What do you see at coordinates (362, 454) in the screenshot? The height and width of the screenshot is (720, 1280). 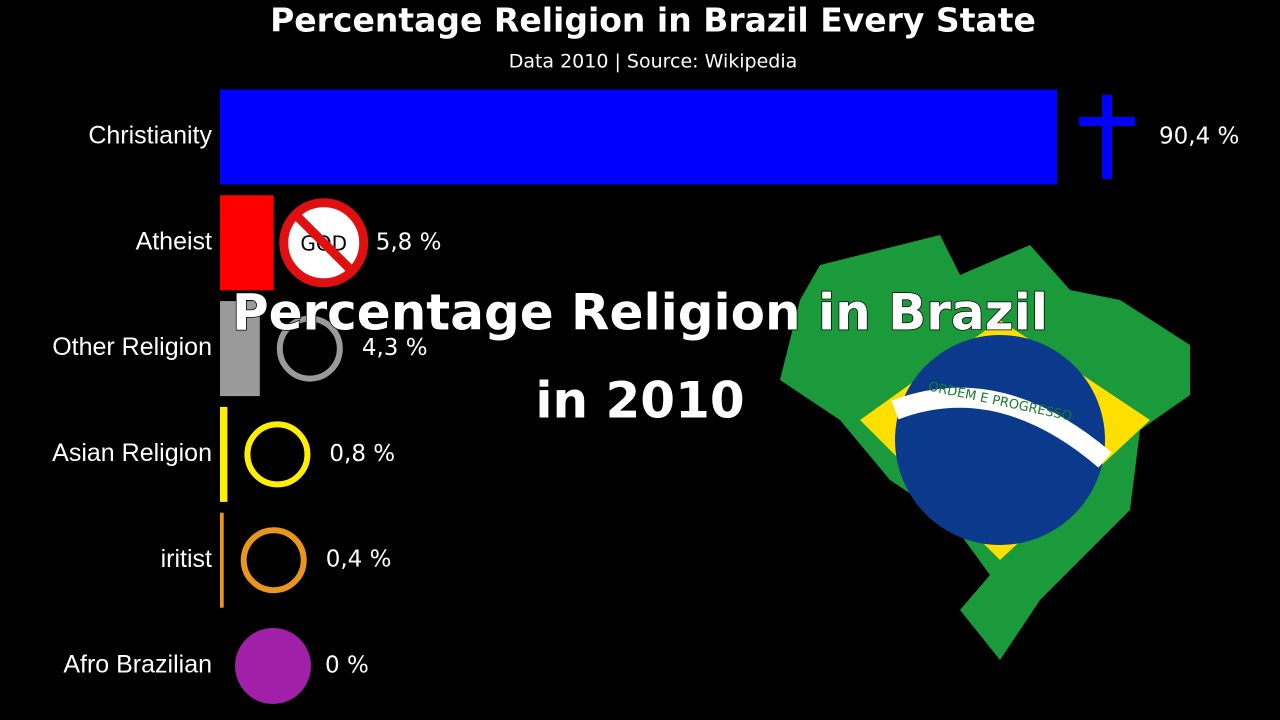 I see `value-label: 0,8 %` at bounding box center [362, 454].